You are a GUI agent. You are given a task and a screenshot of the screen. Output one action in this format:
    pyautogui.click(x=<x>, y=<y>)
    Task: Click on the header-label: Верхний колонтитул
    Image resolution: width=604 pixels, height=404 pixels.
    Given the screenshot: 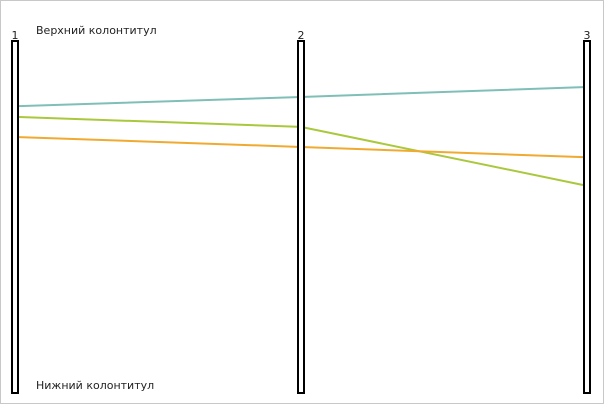 What is the action you would take?
    pyautogui.click(x=96, y=30)
    